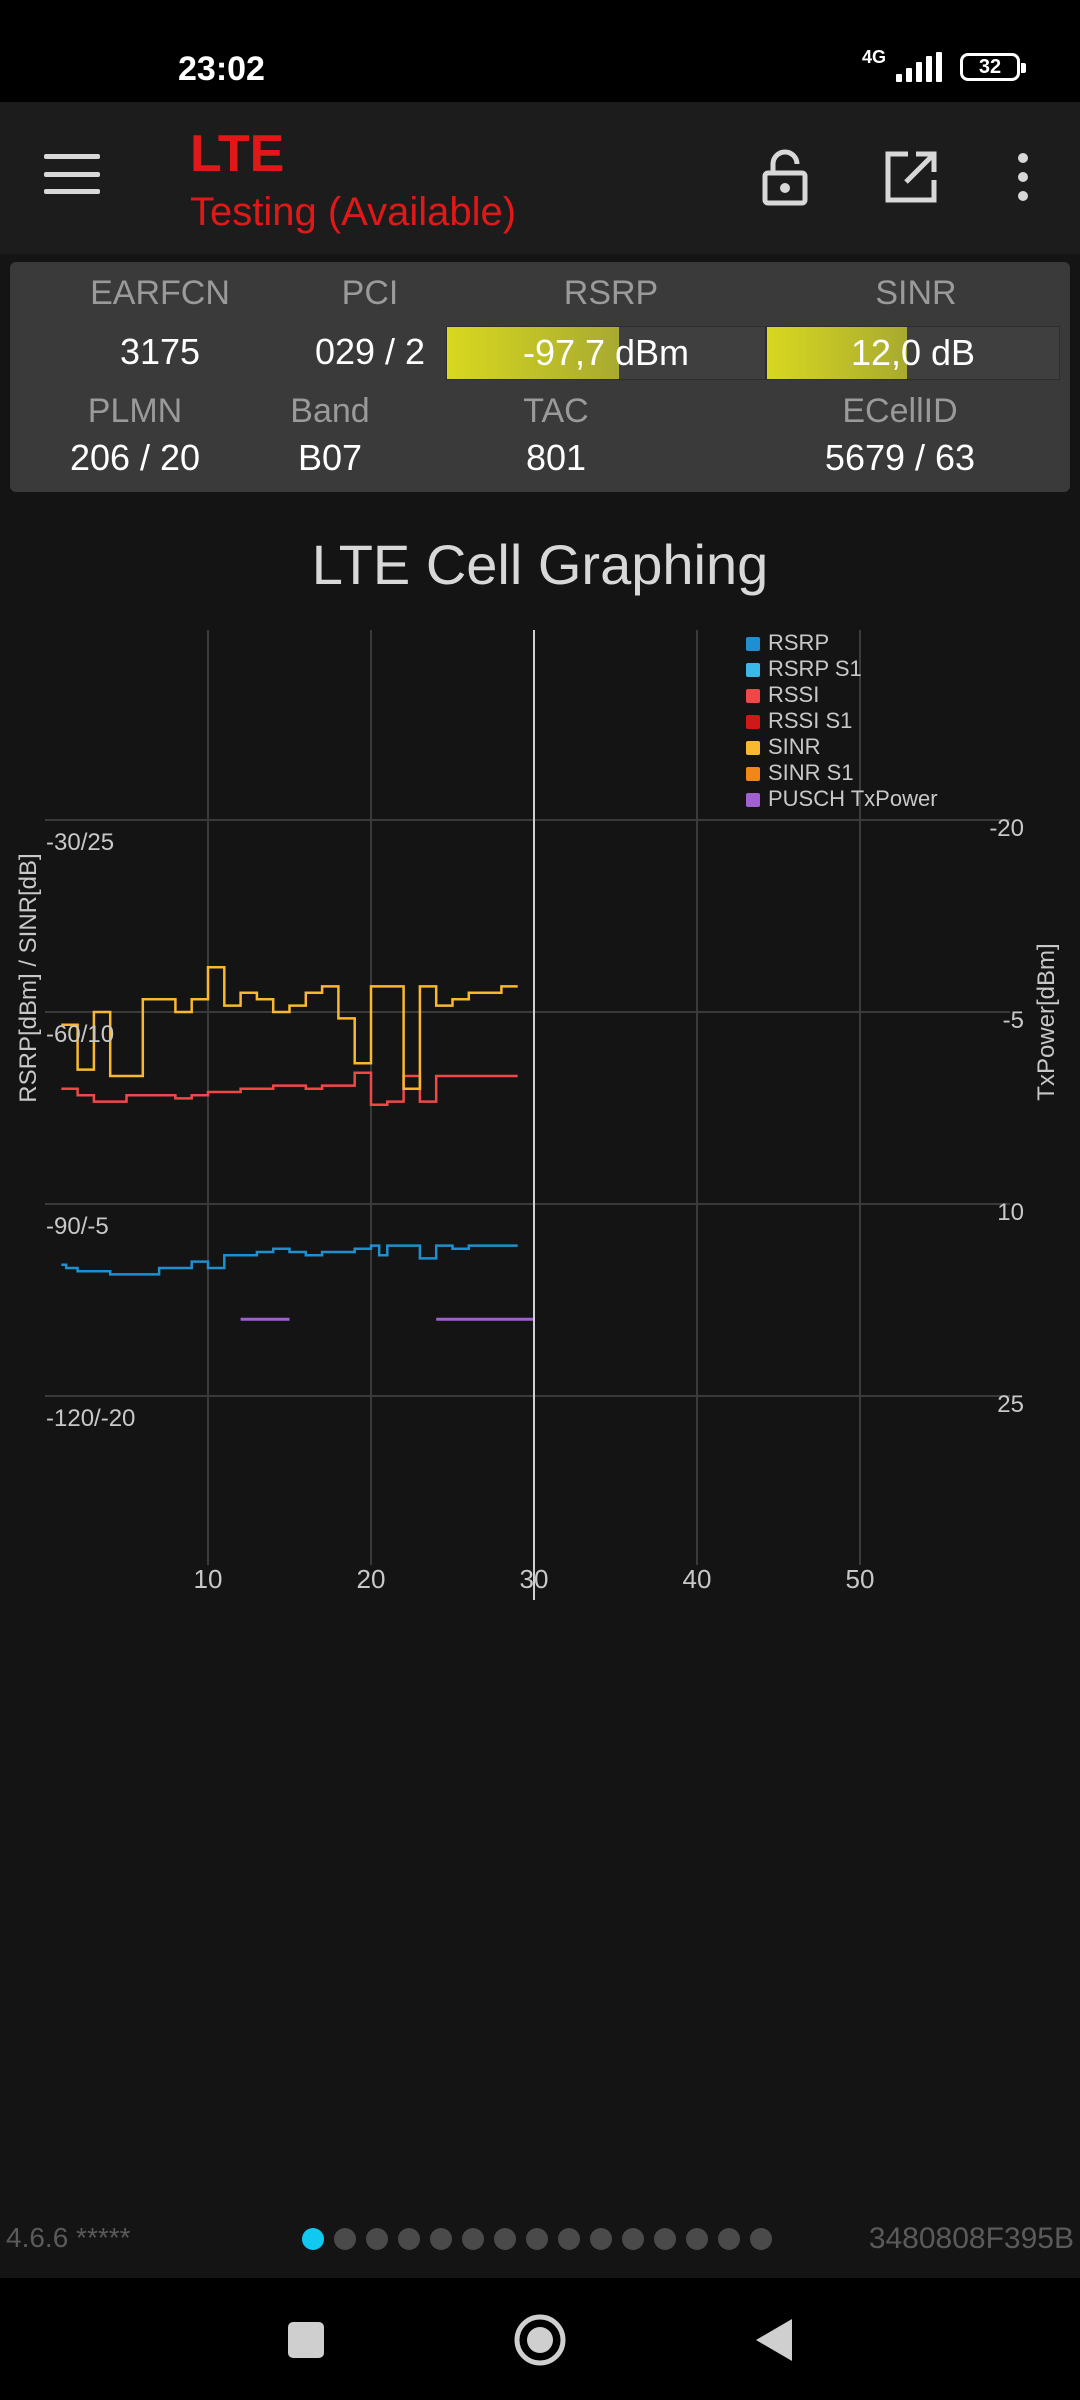  What do you see at coordinates (370, 293) in the screenshot?
I see `pci-label: PCI` at bounding box center [370, 293].